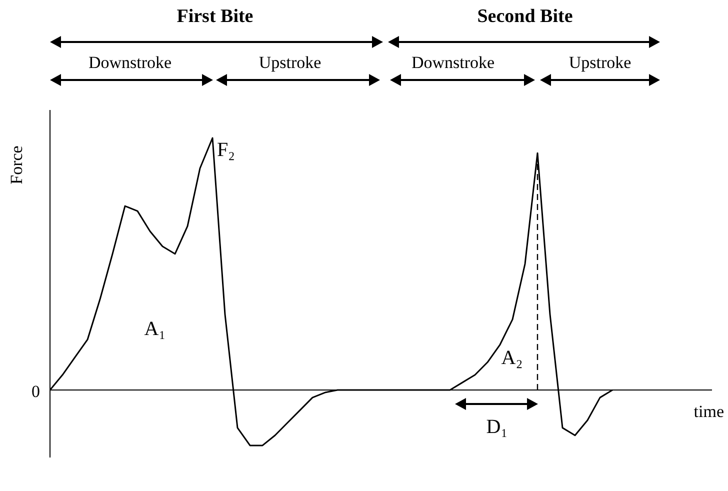  I want to click on annotation: A₁, so click(155, 329).